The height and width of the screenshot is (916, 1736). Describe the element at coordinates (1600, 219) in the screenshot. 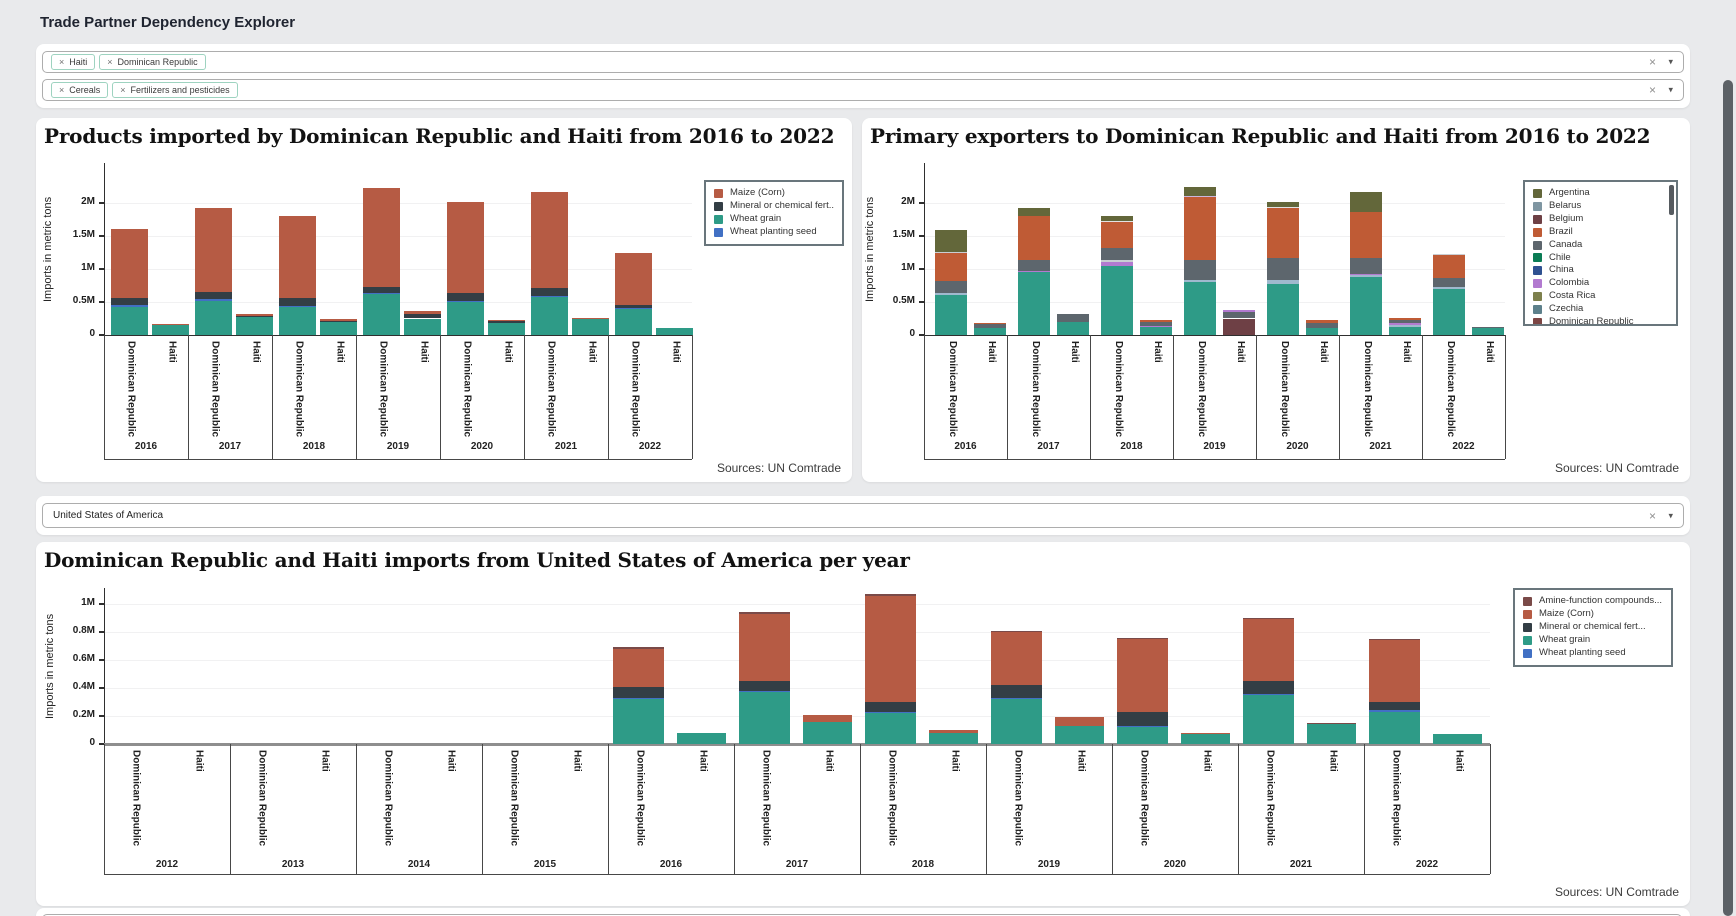

I see `legend-item: Belgium` at that location.